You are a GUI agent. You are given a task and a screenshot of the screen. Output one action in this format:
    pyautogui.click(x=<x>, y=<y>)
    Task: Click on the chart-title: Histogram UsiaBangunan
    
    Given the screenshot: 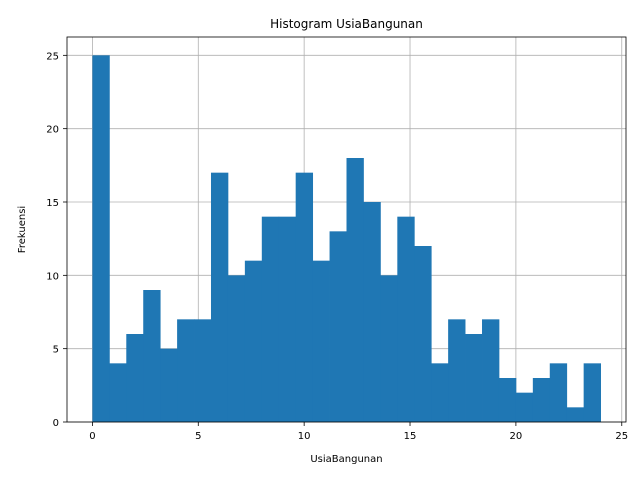 What is the action you would take?
    pyautogui.click(x=346, y=24)
    